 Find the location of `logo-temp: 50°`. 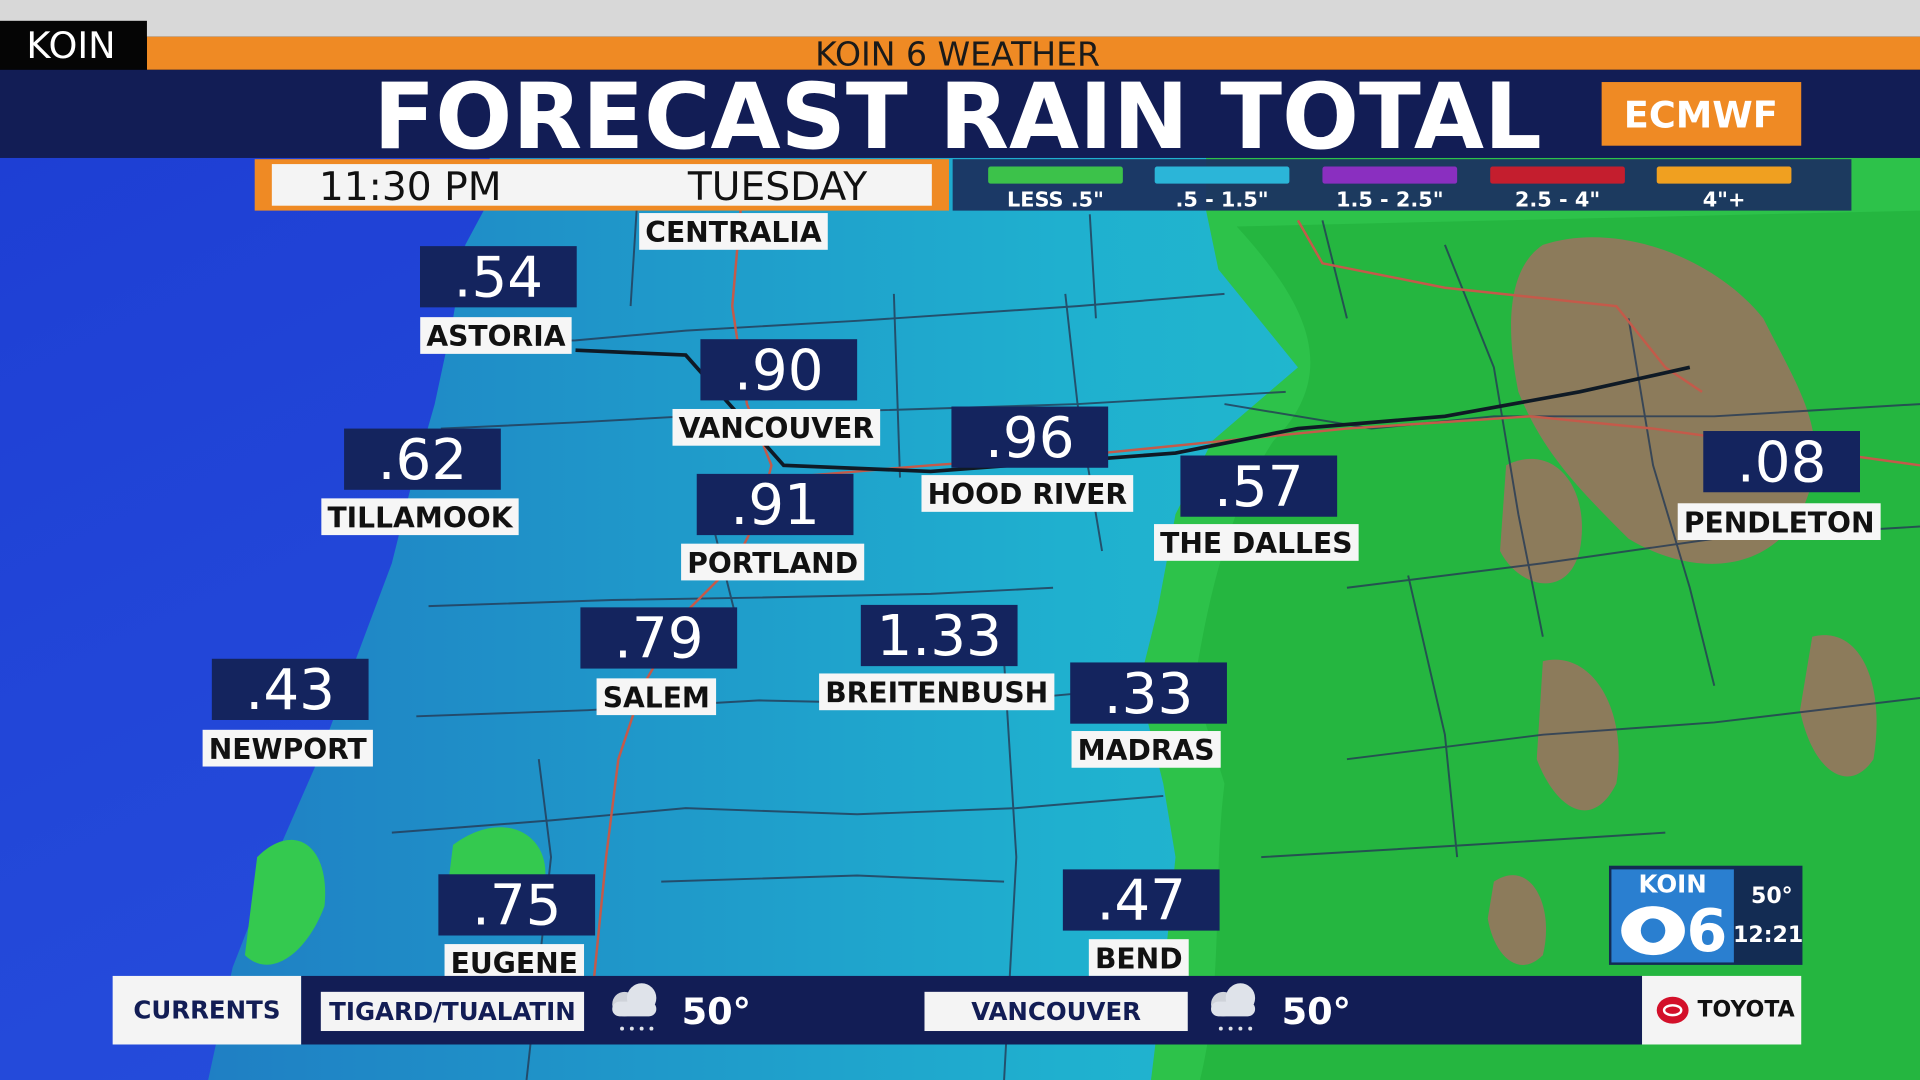

logo-temp: 50° is located at coordinates (1772, 896).